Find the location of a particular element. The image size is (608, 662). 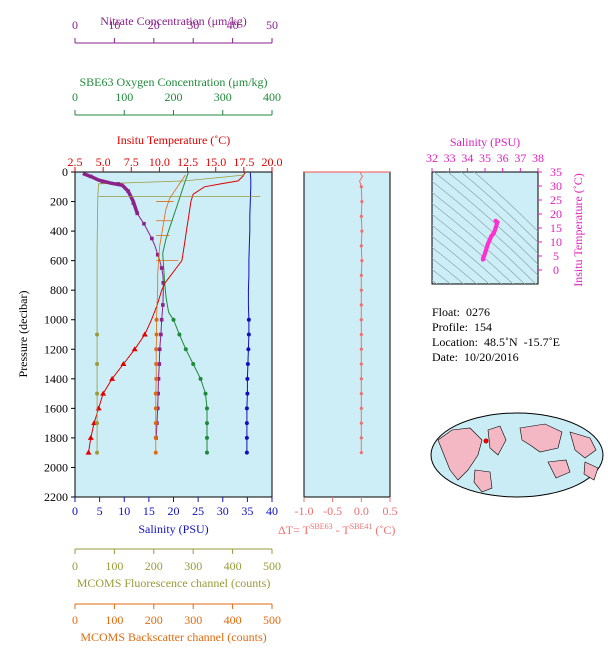

y-tick-label: 0 is located at coordinates (65, 172).